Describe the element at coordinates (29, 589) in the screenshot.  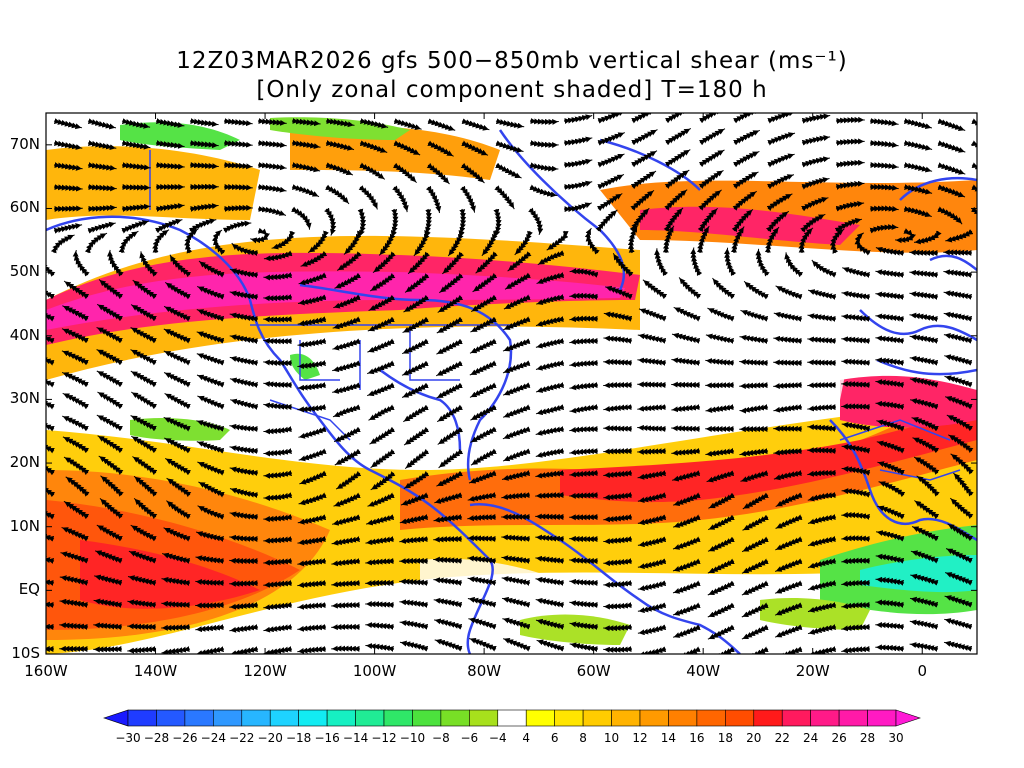
I see `lat-label: EQ` at that location.